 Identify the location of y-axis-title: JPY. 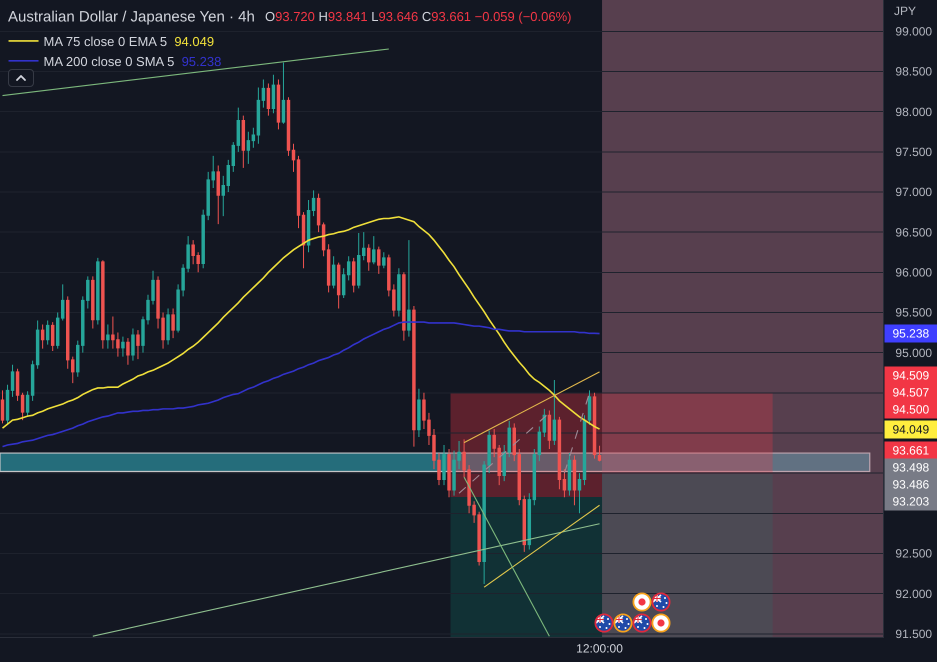
(905, 11).